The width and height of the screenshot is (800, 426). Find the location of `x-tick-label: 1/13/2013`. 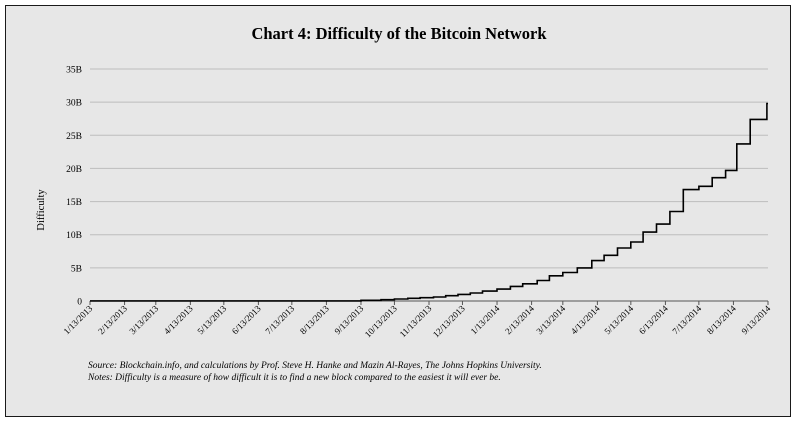

x-tick-label: 1/13/2013 is located at coordinates (78, 319).